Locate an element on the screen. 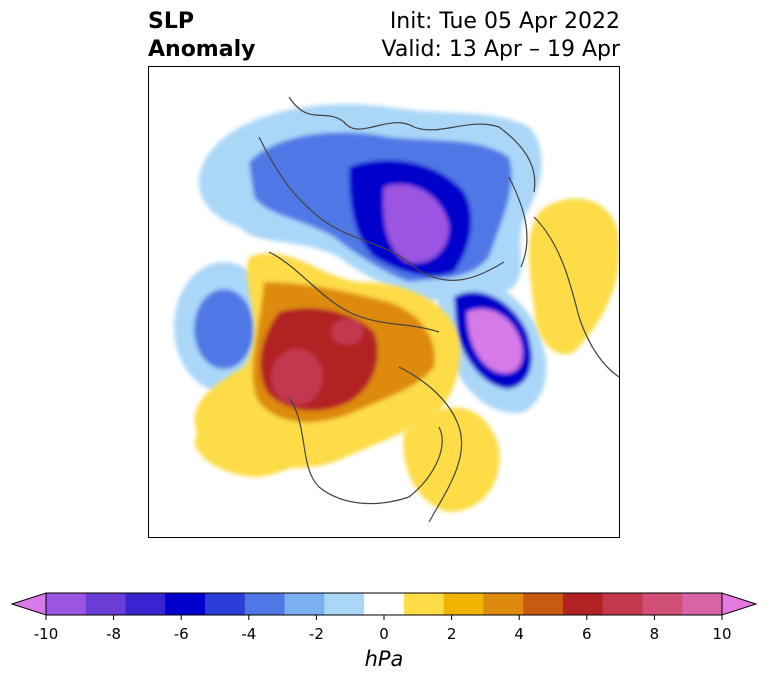 This screenshot has width=768, height=684. colorbar-tick-label: 6 is located at coordinates (587, 634).